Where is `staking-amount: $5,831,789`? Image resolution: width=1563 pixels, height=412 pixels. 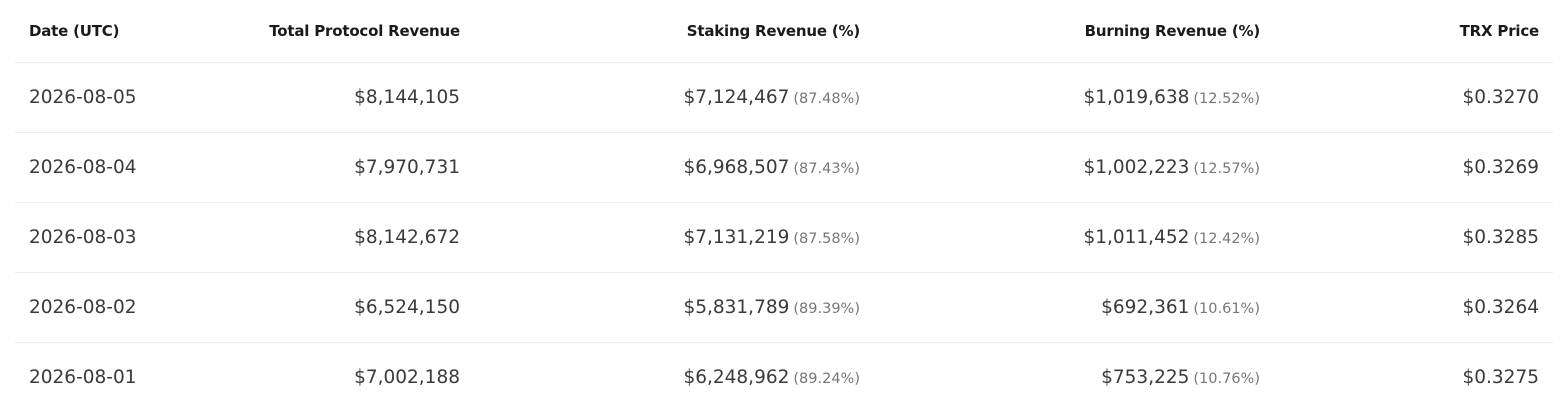
staking-amount: $5,831,789 is located at coordinates (736, 307).